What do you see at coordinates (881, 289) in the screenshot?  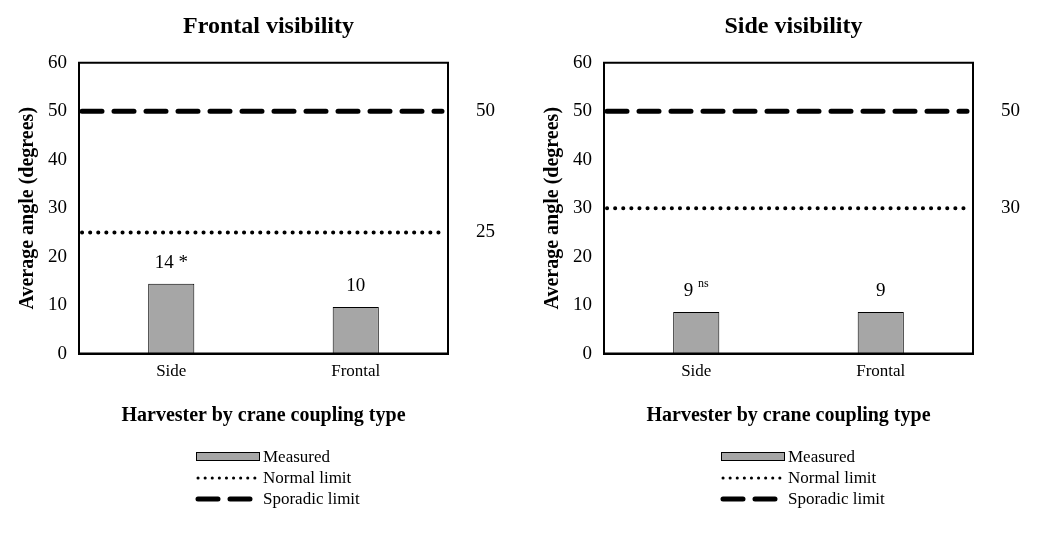 I see `data-label: 9` at bounding box center [881, 289].